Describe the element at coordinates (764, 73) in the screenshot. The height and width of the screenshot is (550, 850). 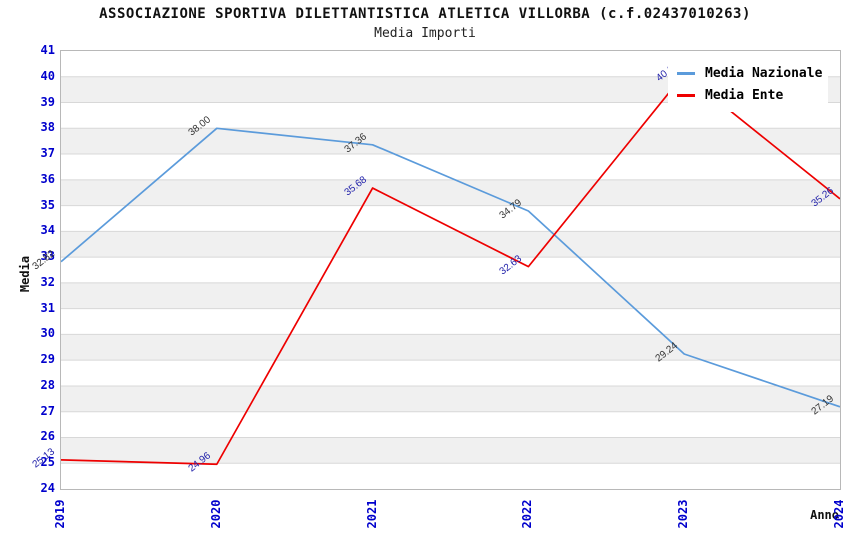
I see `legend-label-media-nazionale: Media Nazionale` at that location.